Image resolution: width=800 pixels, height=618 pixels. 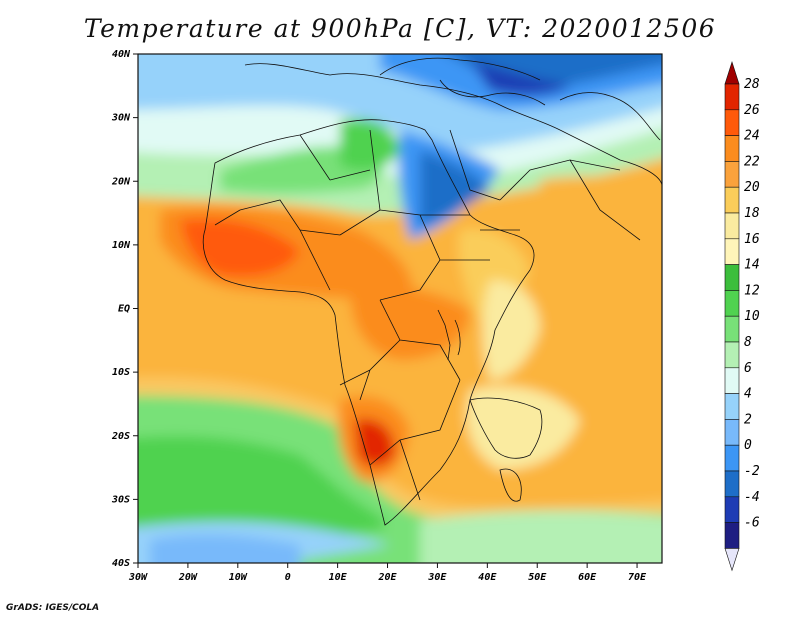 I want to click on colorbar-label: 18, so click(x=752, y=213).